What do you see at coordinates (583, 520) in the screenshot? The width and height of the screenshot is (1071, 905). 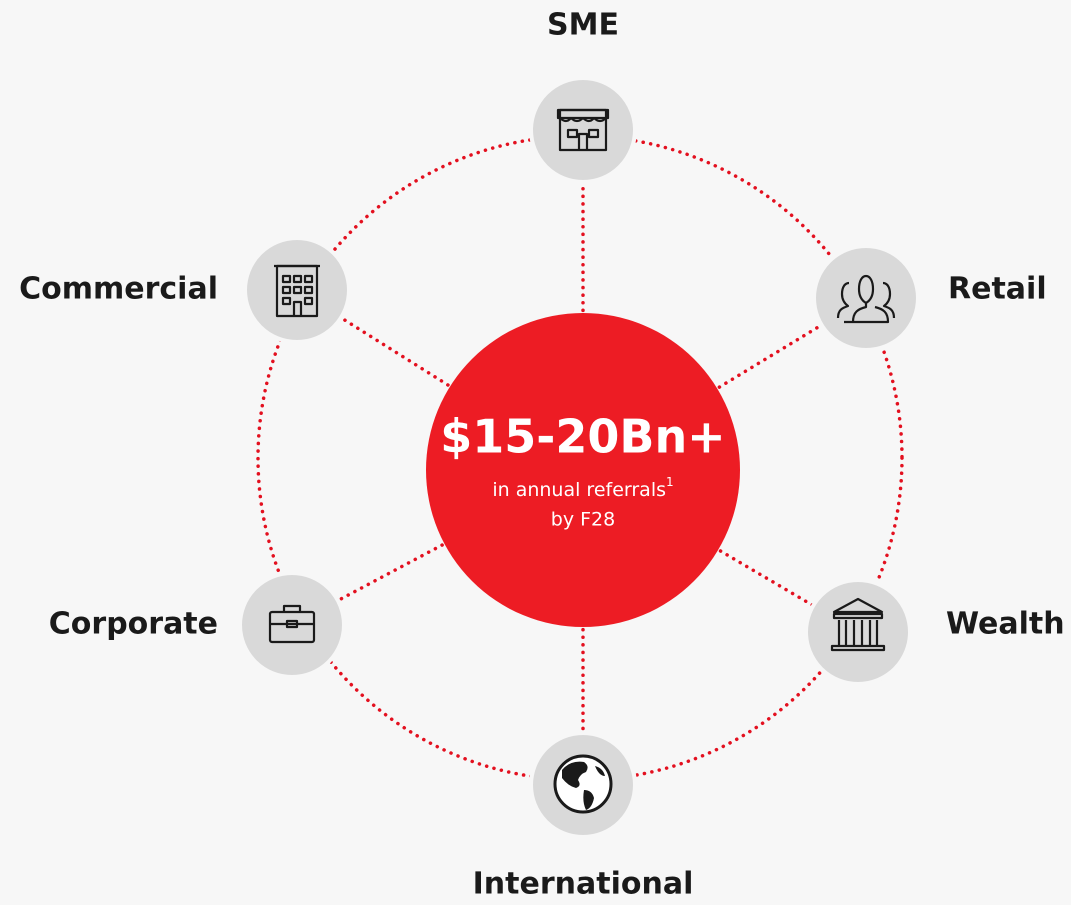 I see `center-line2: by F28` at bounding box center [583, 520].